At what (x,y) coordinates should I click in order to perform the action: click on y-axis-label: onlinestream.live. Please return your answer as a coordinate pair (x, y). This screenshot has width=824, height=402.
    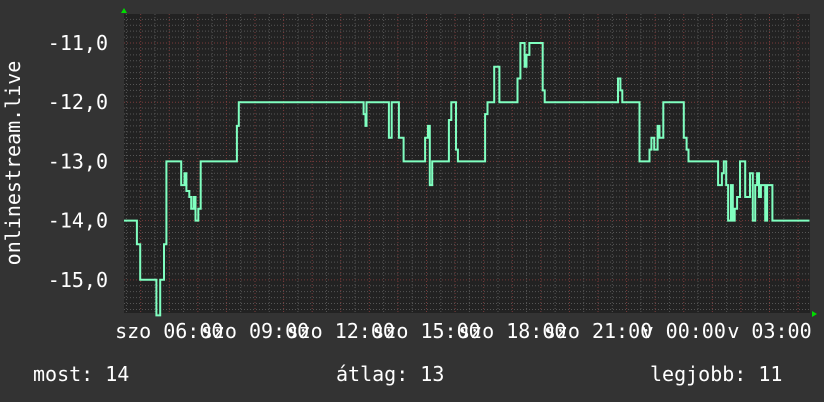
    Looking at the image, I should click on (13, 163).